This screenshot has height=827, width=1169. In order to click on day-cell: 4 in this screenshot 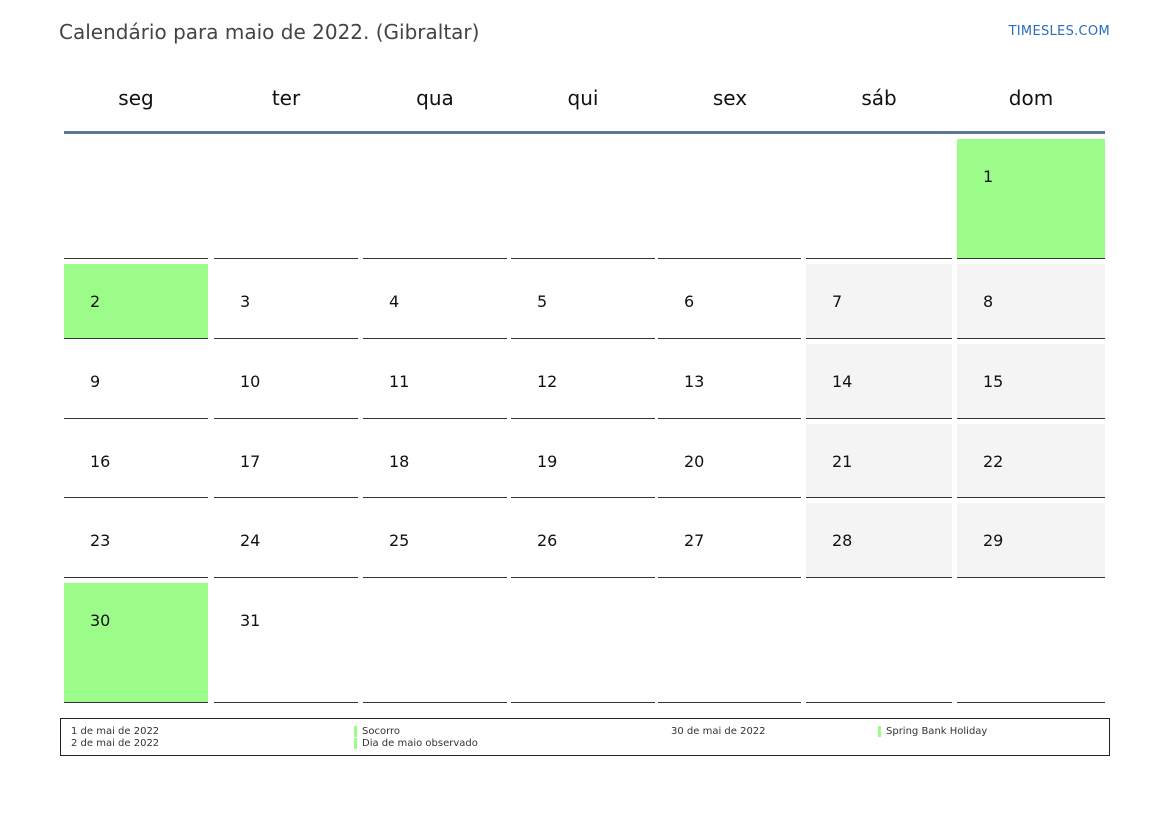, I will do `click(435, 301)`.